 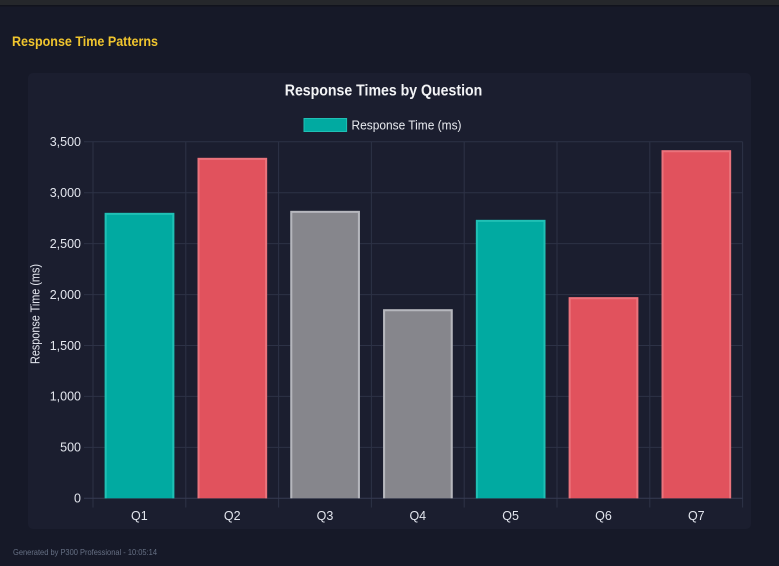 What do you see at coordinates (417, 516) in the screenshot?
I see `svg-text: Q4` at bounding box center [417, 516].